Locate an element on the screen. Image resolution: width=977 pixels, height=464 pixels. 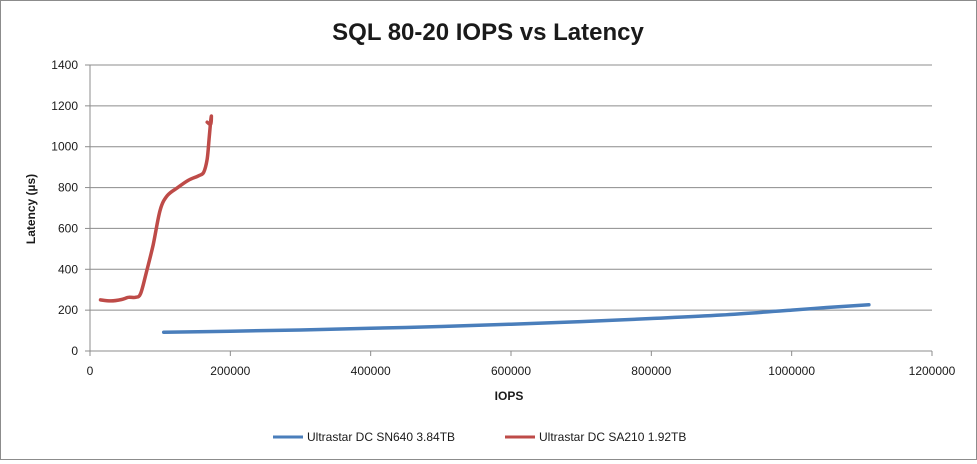
y-tick-label: 1400 is located at coordinates (64, 65).